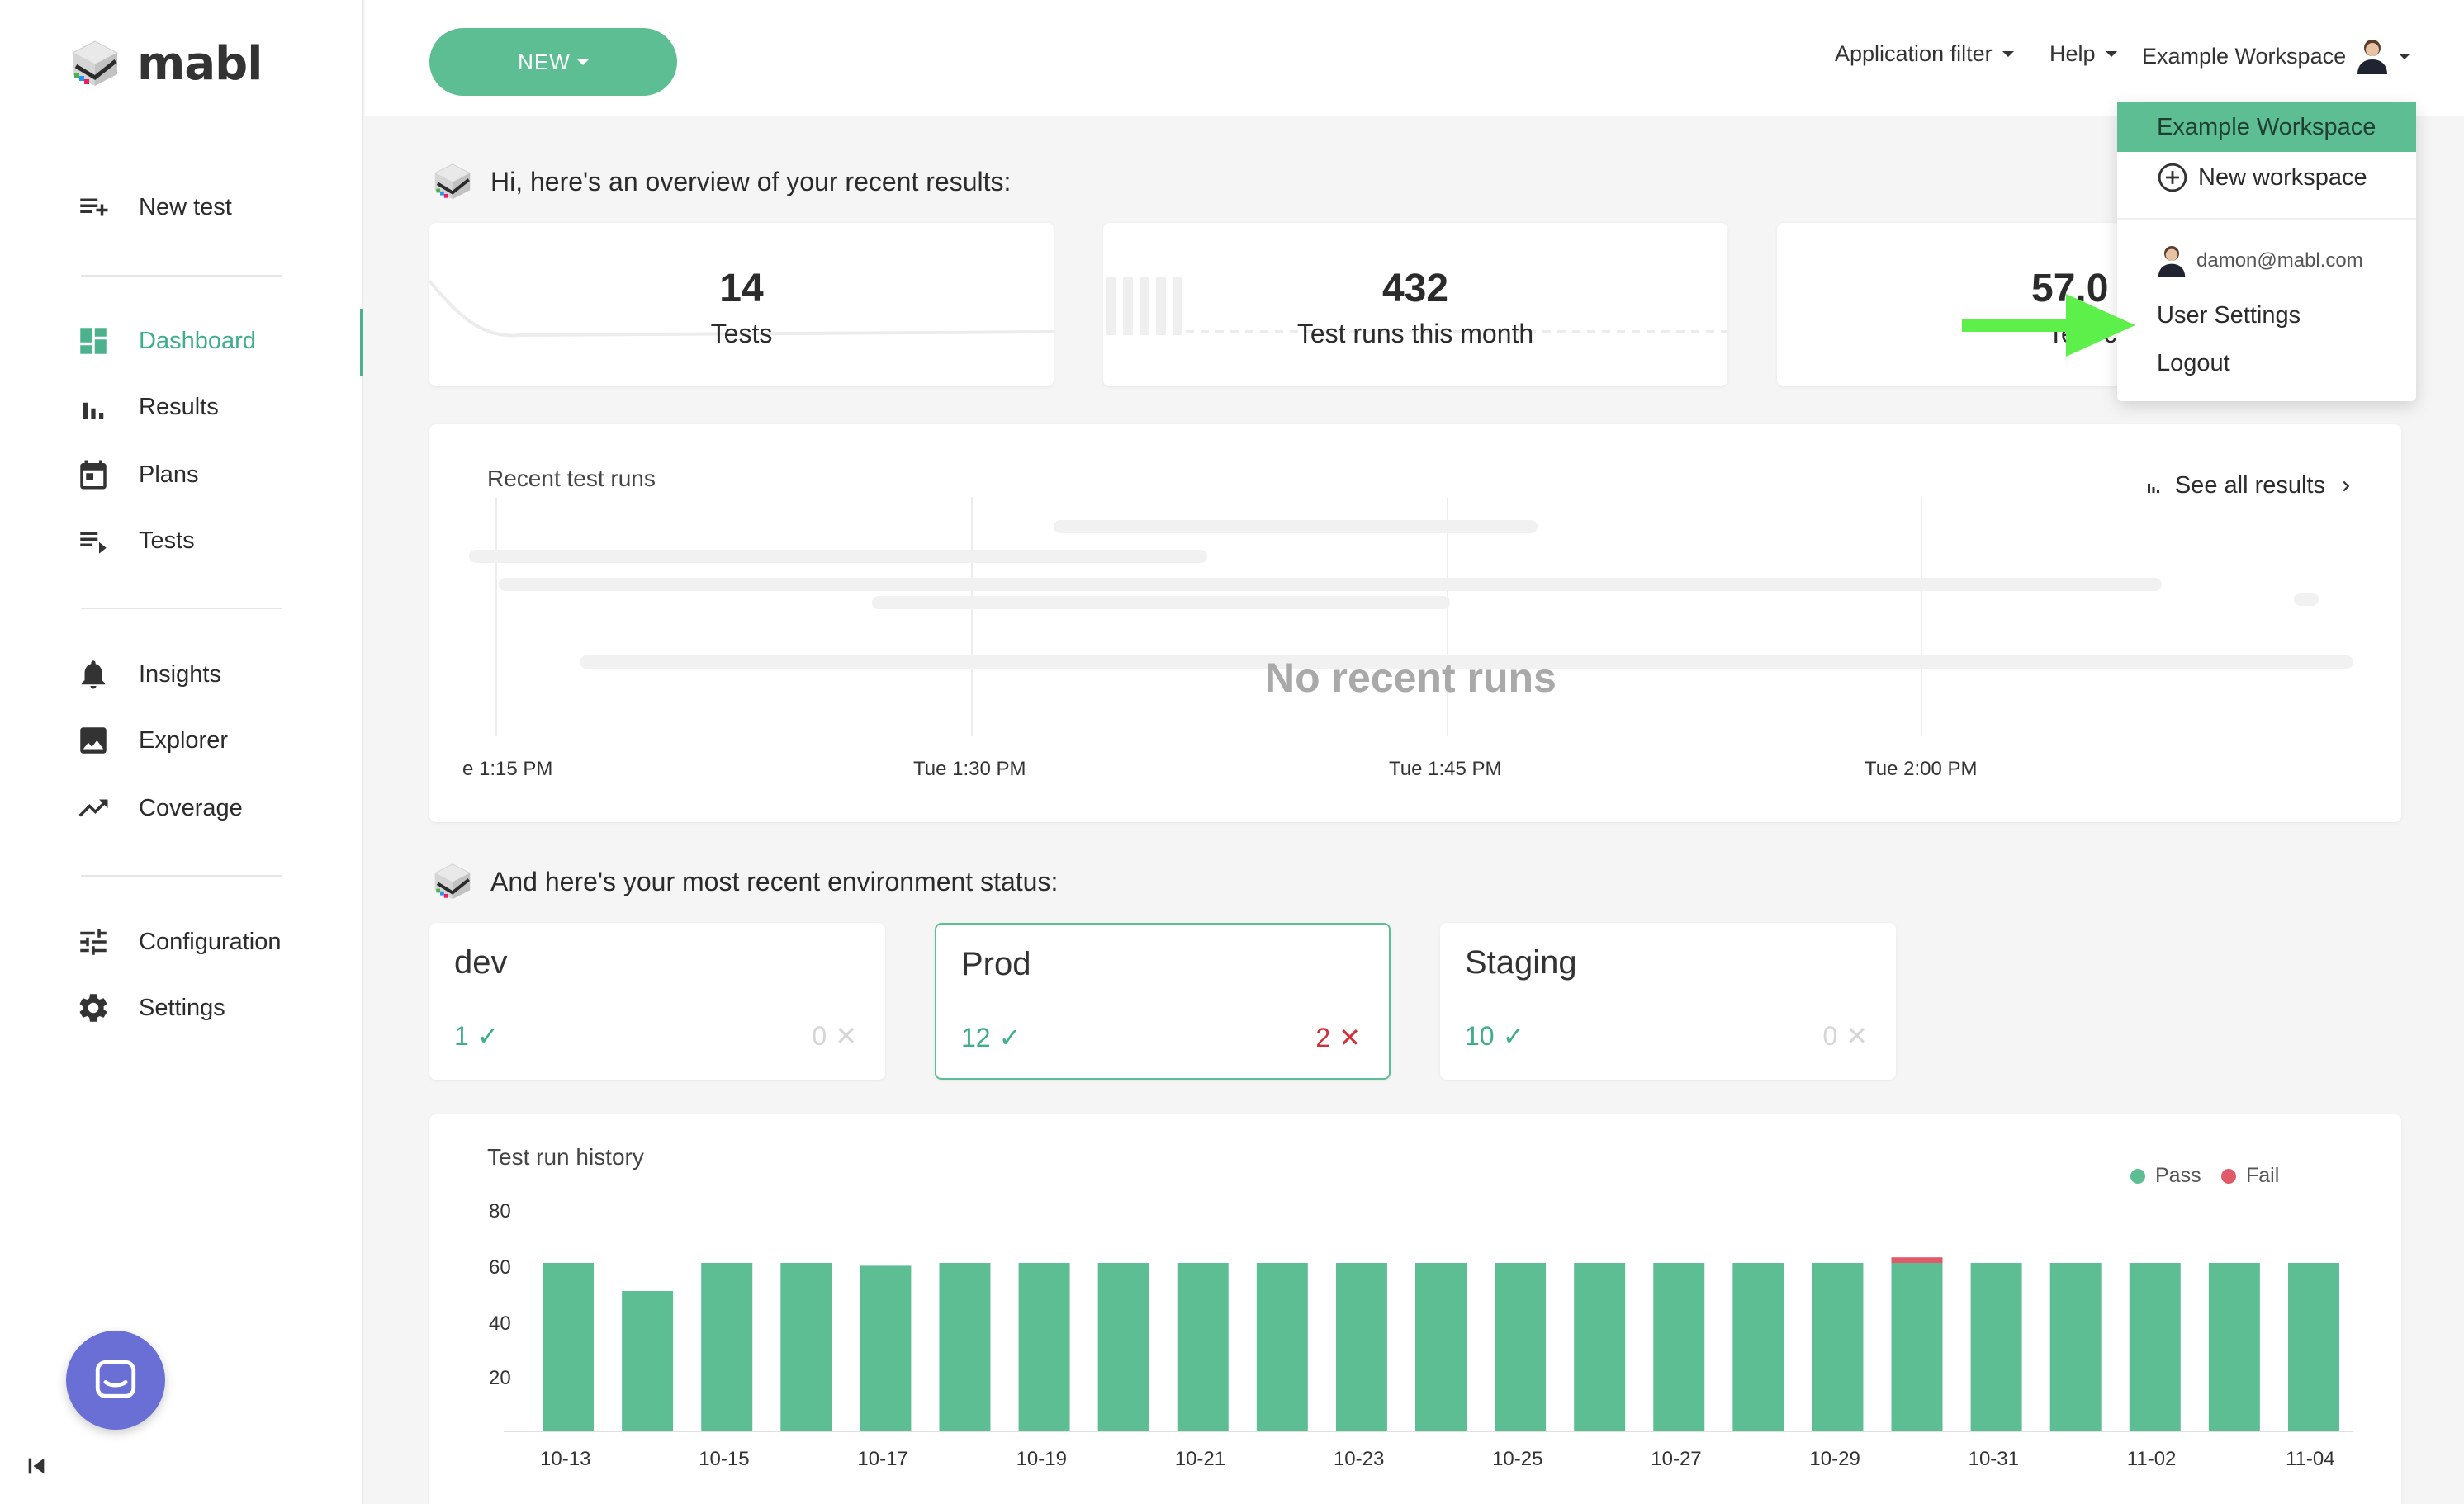 The height and width of the screenshot is (1504, 2464). I want to click on logo: mabl, so click(166, 63).